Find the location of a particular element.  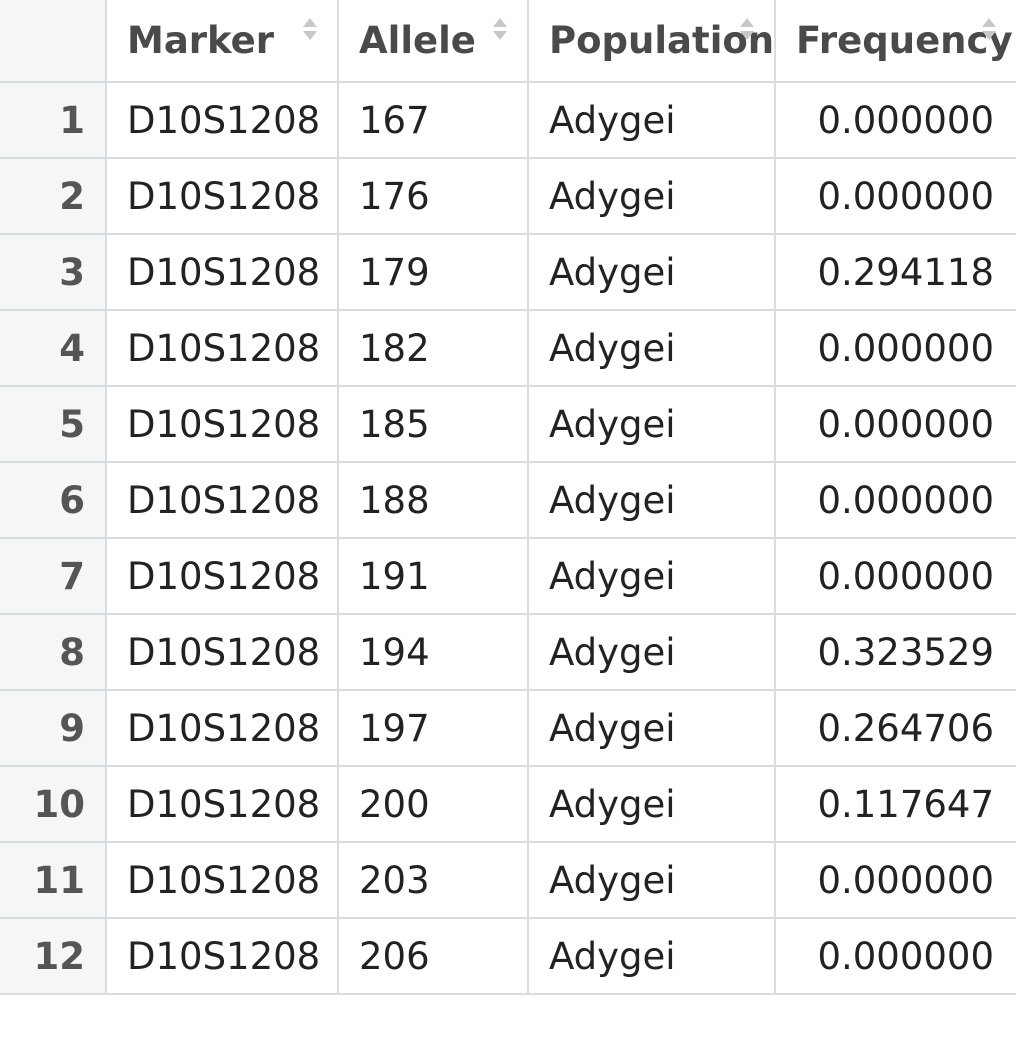

column-header-label: Allele is located at coordinates (417, 40).